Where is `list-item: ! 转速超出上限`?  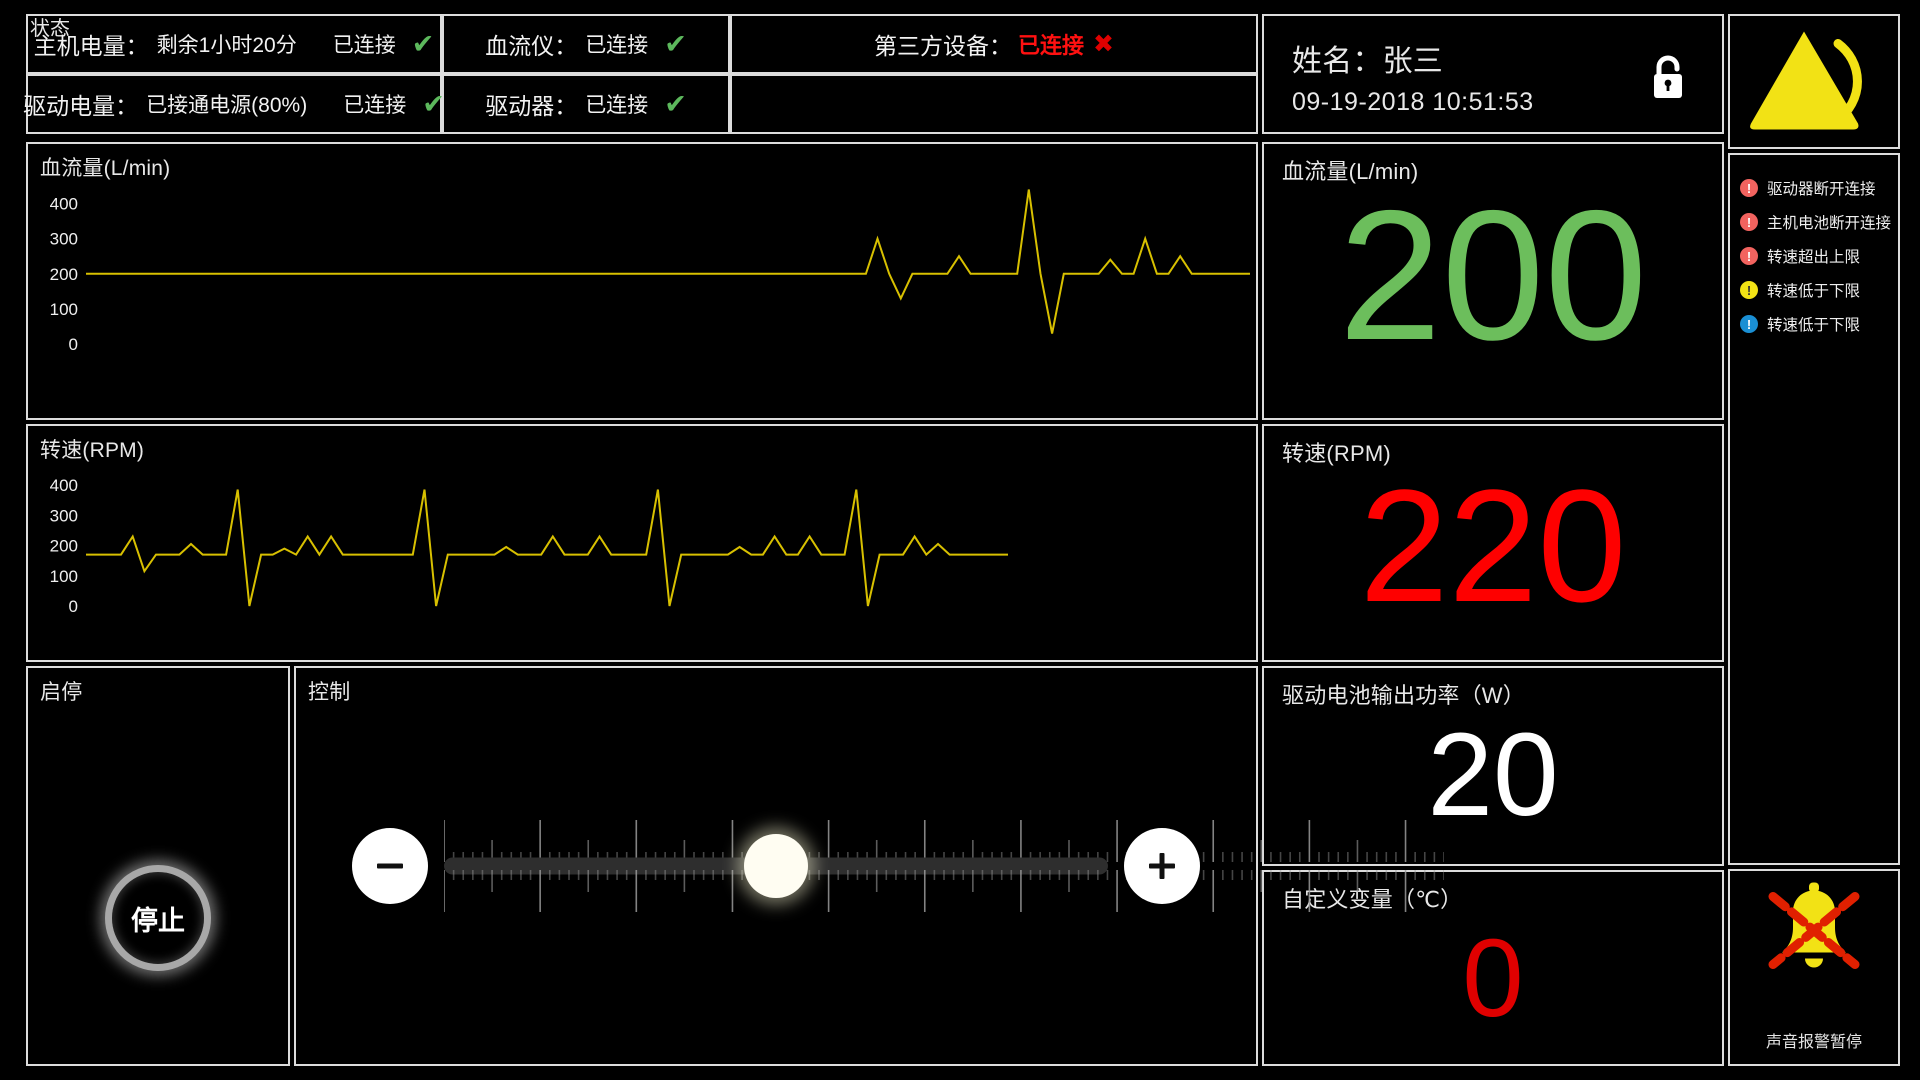 list-item: ! 转速超出上限 is located at coordinates (1814, 256).